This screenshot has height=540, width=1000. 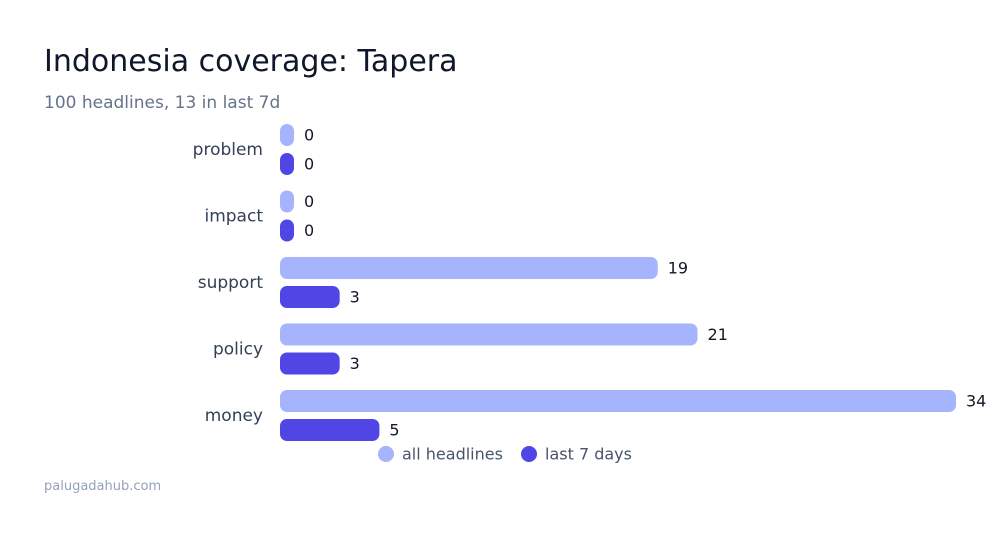 What do you see at coordinates (238, 350) in the screenshot?
I see `category-label-policy: policy` at bounding box center [238, 350].